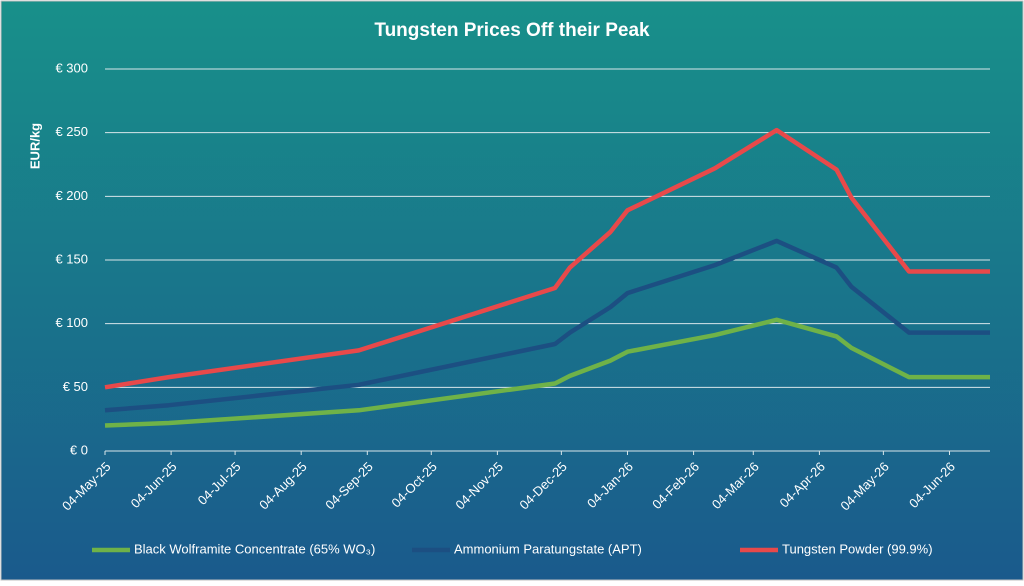  I want to click on y-tick-label: € 250, so click(71, 131).